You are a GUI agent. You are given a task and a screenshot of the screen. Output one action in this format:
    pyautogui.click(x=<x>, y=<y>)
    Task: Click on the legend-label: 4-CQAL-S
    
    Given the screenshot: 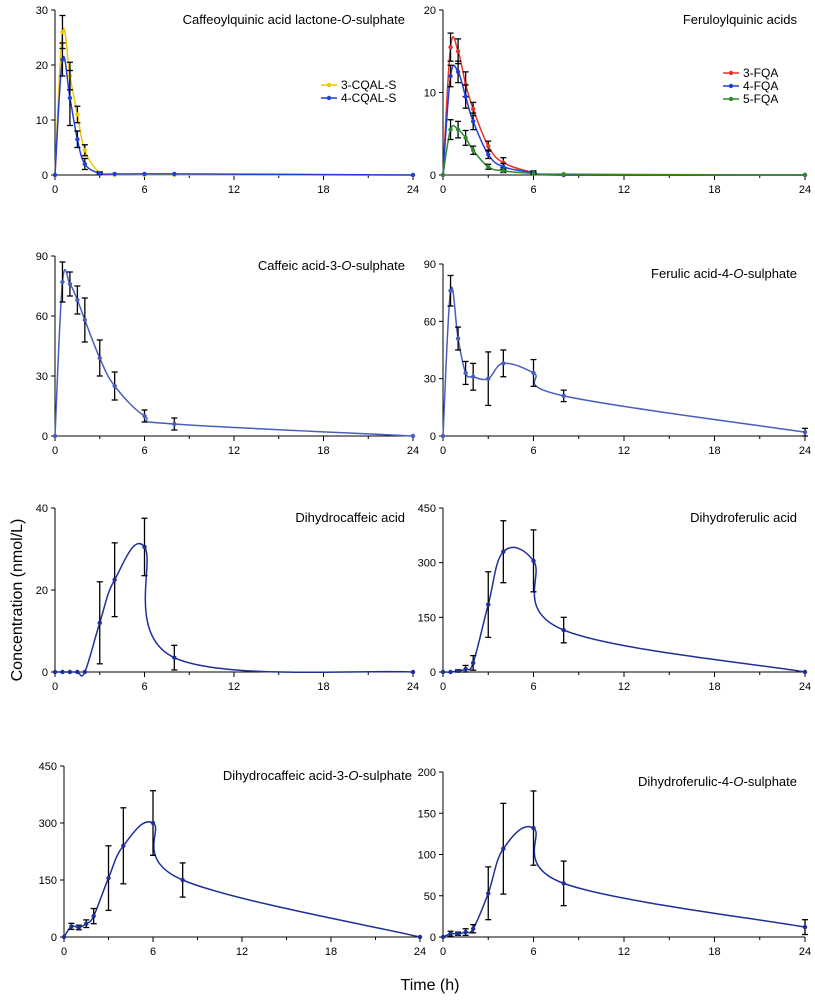 What is the action you would take?
    pyautogui.click(x=368, y=98)
    